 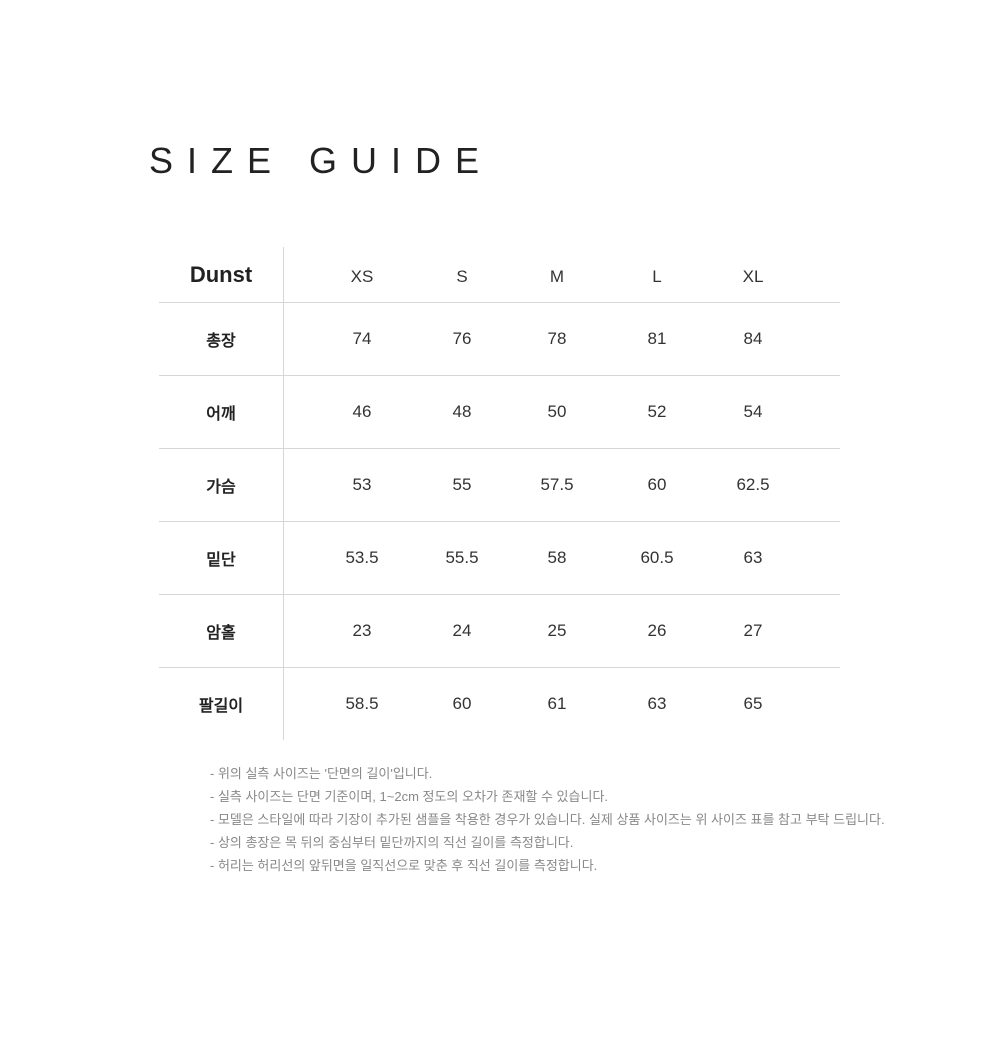 I want to click on size-header: XS, so click(x=362, y=276).